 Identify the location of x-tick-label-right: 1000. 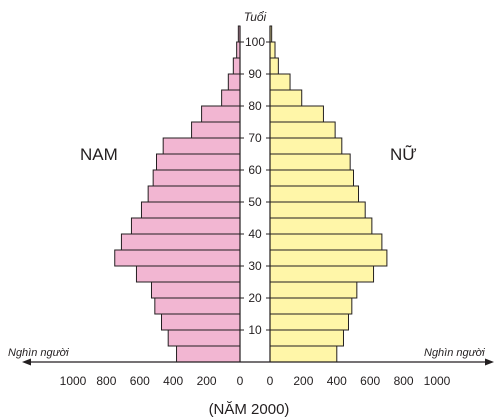
(437, 381).